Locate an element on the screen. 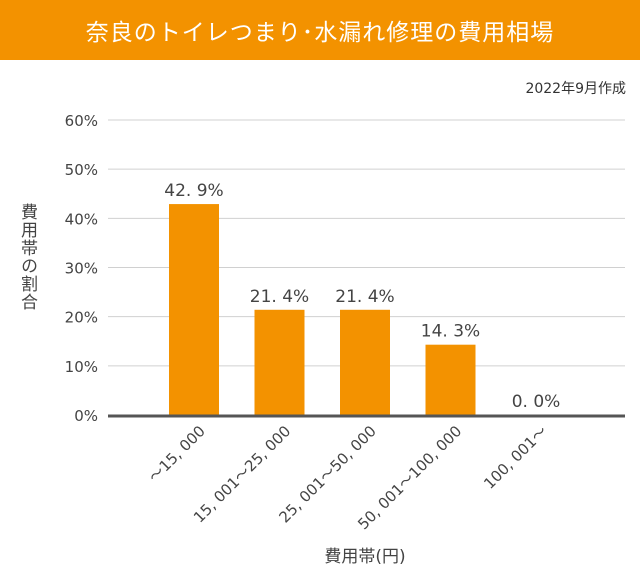 The height and width of the screenshot is (580, 640). y-tick-label: 50% is located at coordinates (81, 170).